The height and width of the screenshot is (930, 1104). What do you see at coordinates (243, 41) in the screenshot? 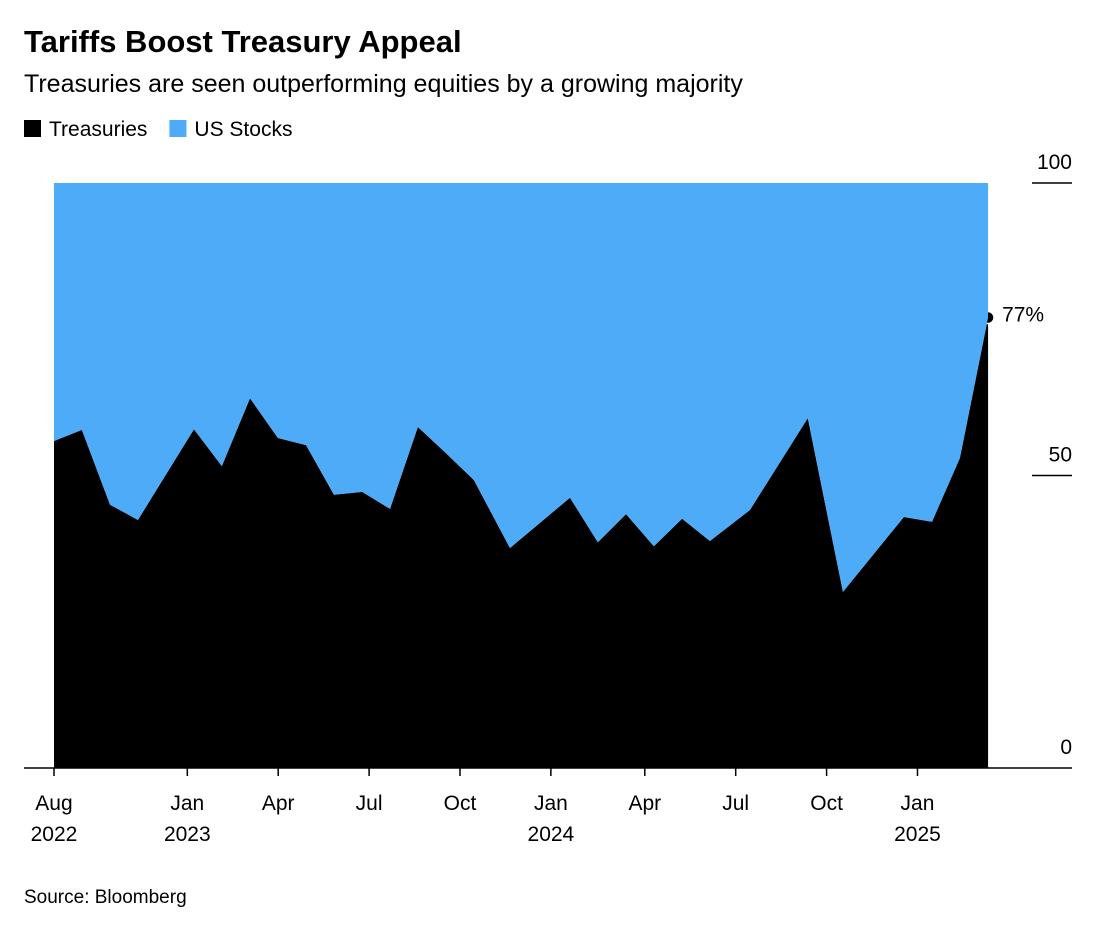
I see `chart-title: Tariffs Boost Treasury Appeal` at bounding box center [243, 41].